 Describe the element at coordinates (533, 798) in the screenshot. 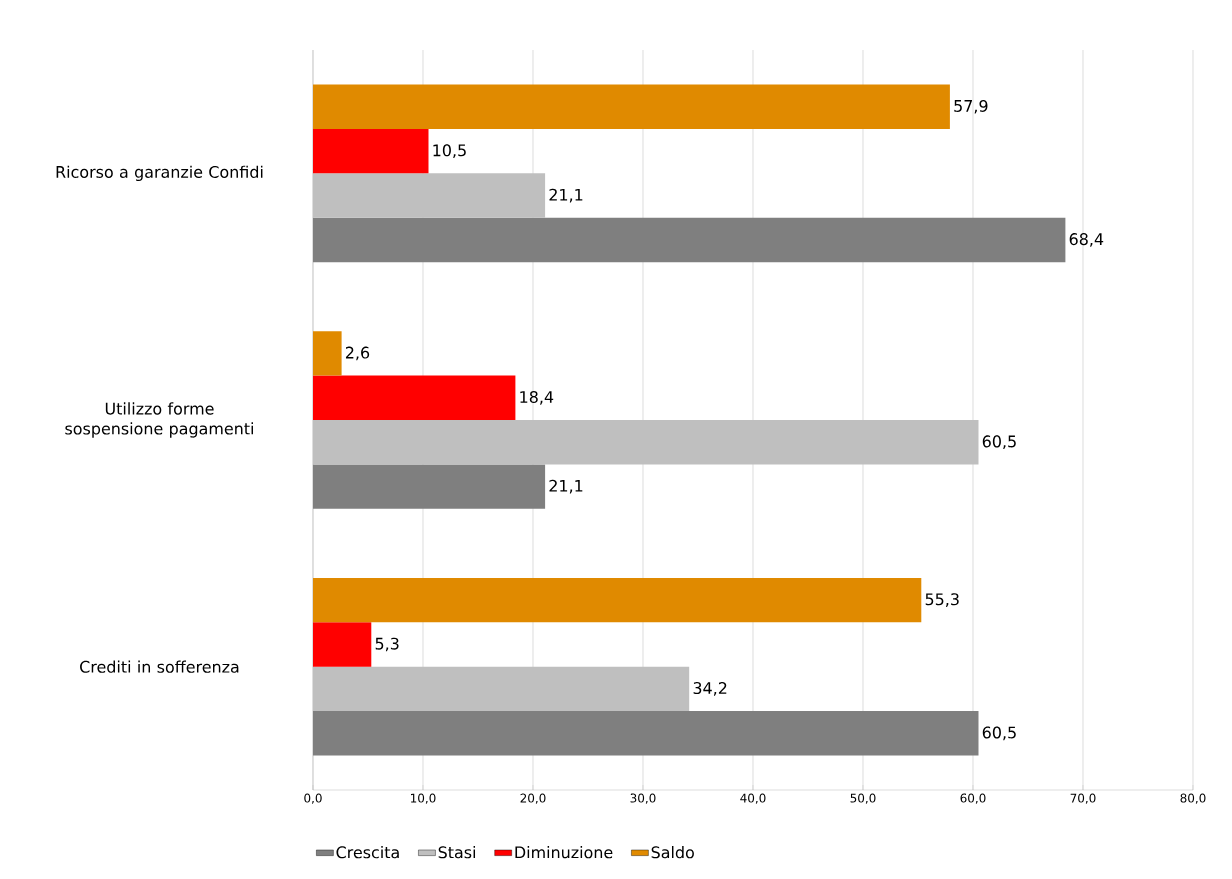

I see `x-tick-label: 20,0` at that location.